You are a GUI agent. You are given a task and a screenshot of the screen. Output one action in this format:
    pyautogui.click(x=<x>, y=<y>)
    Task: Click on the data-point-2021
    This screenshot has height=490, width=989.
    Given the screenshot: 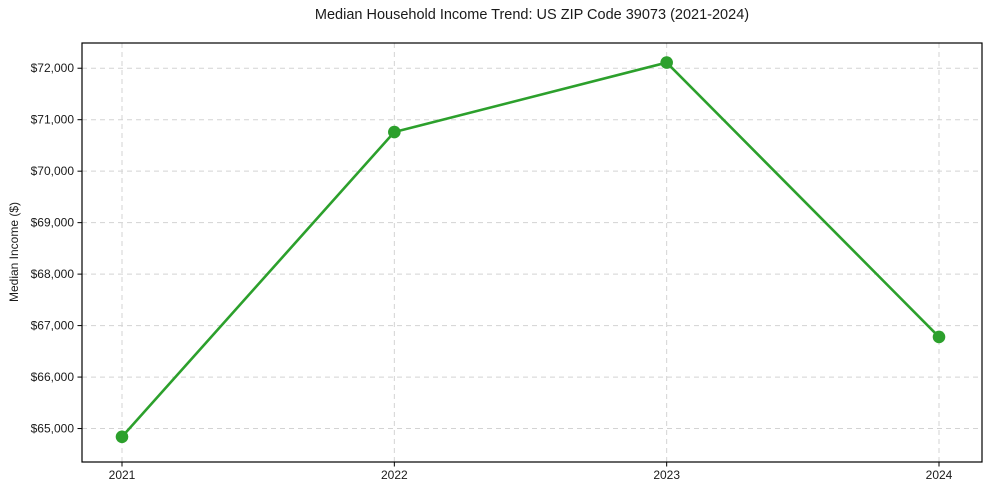 What is the action you would take?
    pyautogui.click(x=122, y=437)
    